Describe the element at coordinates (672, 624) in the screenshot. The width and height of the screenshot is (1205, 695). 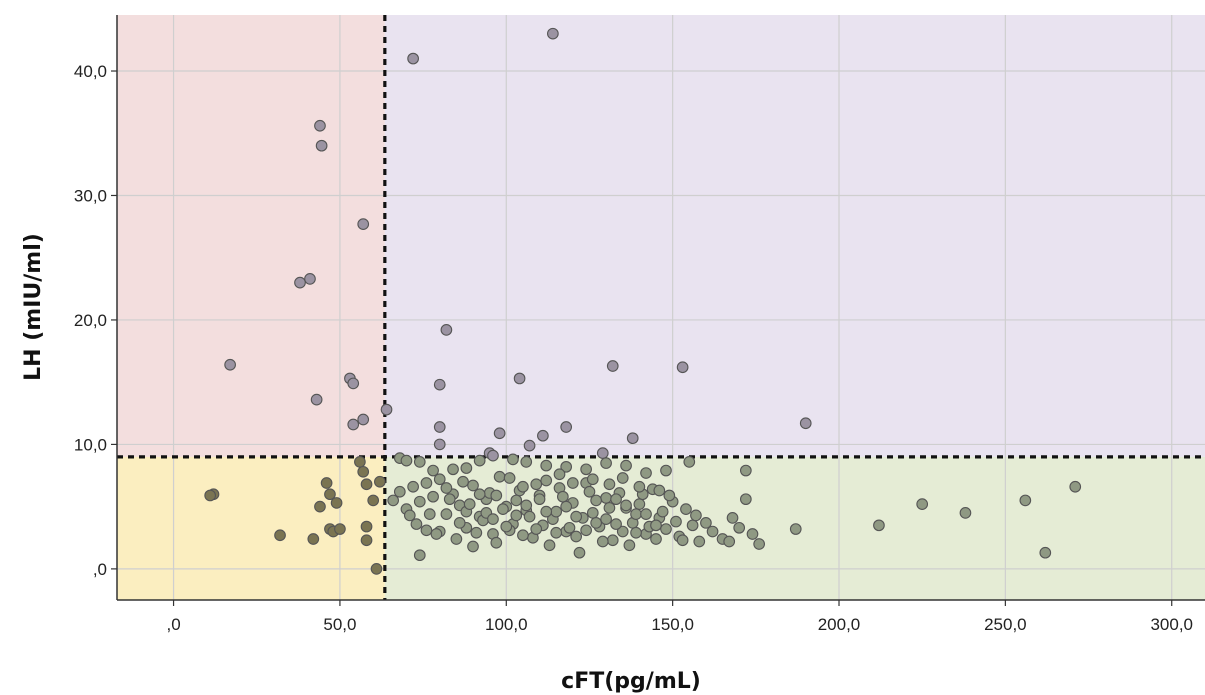
I see `x-tick-label: 150,0` at that location.